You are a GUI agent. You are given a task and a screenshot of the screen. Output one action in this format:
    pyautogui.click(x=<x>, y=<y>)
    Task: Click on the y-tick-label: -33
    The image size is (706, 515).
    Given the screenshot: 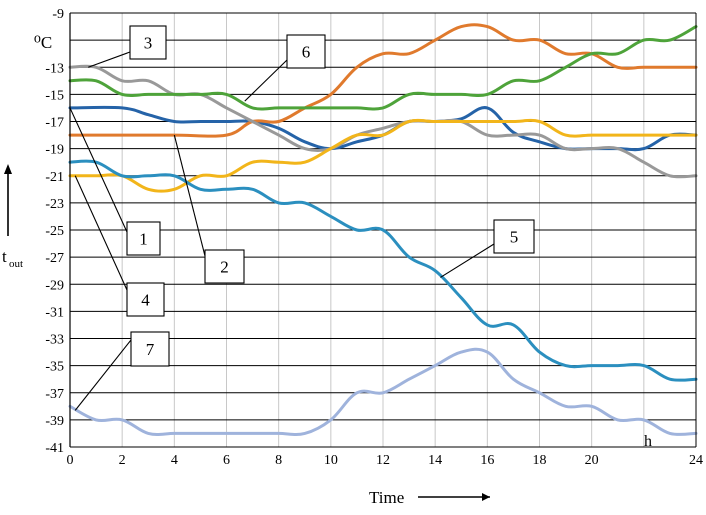 What is the action you would take?
    pyautogui.click(x=54, y=340)
    